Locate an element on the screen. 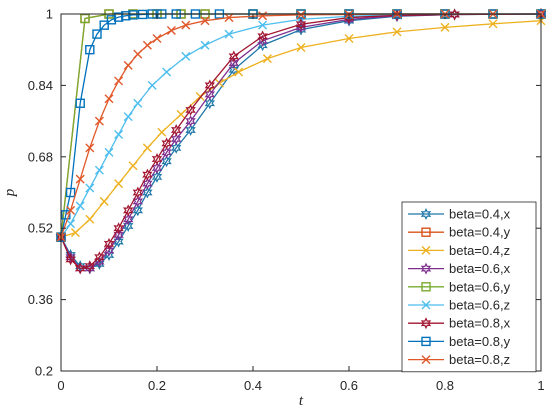 This screenshot has height=413, width=550. x-axis-title: t is located at coordinates (301, 401).